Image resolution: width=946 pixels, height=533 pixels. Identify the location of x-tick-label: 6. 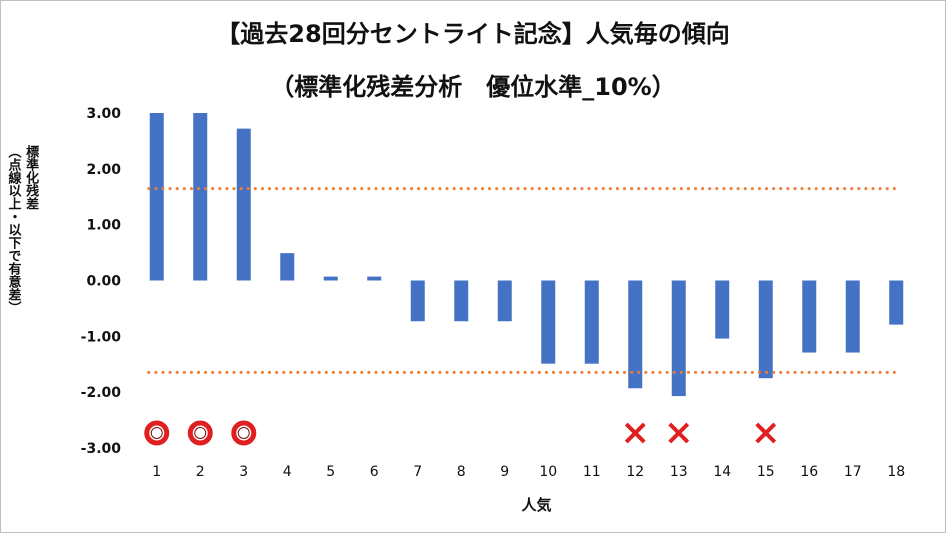
(374, 472).